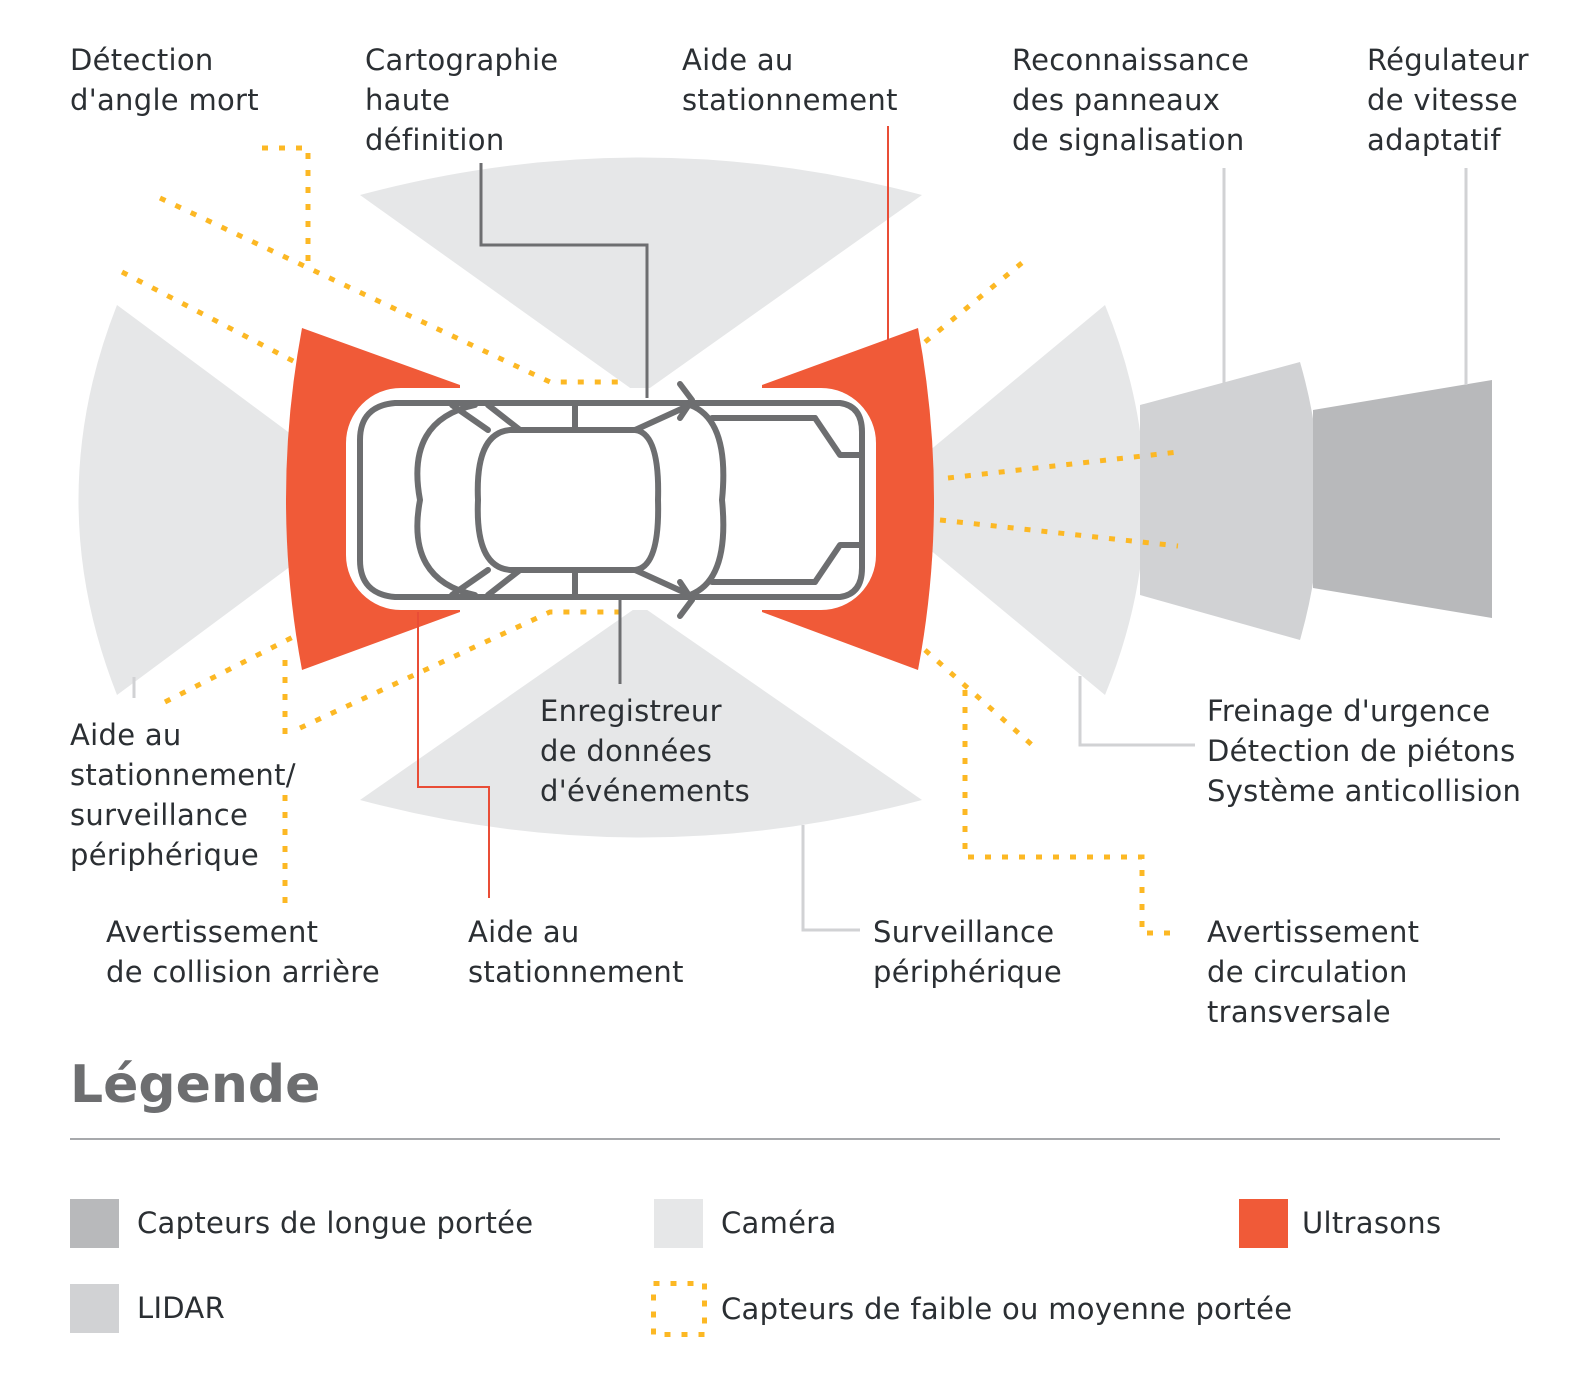  Describe the element at coordinates (1007, 1309) in the screenshot. I see `legend-label-short-medium-range: Capteurs de faible ou moyenne portée` at that location.